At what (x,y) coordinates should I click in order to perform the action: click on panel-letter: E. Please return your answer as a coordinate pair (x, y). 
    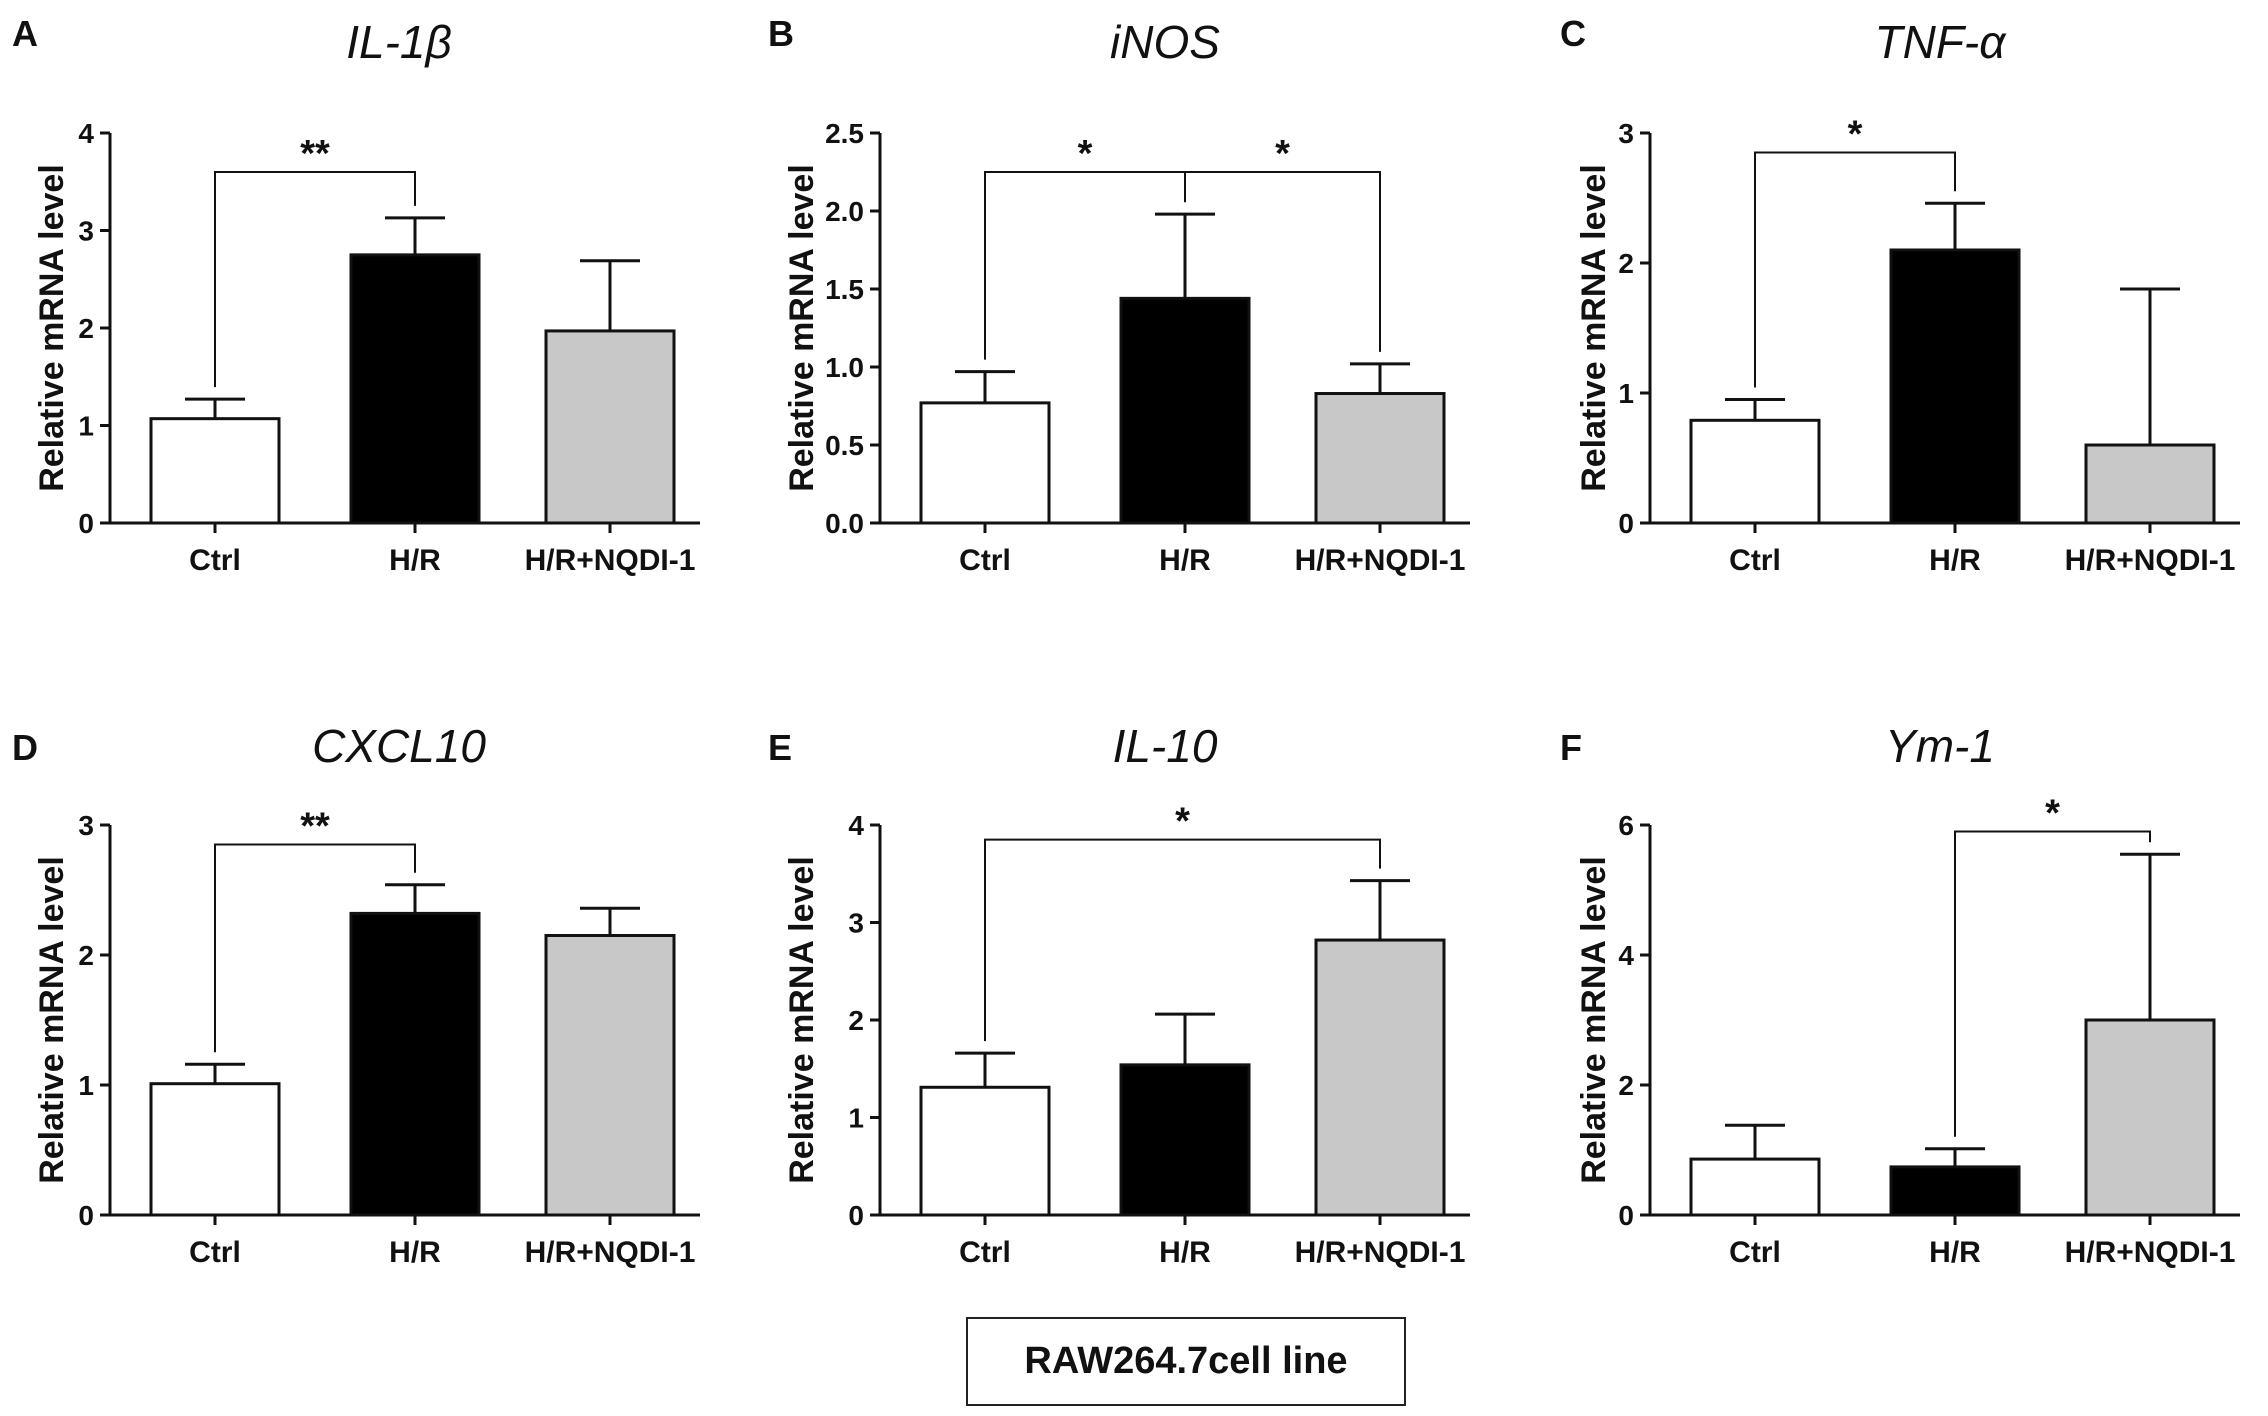
    Looking at the image, I should click on (780, 747).